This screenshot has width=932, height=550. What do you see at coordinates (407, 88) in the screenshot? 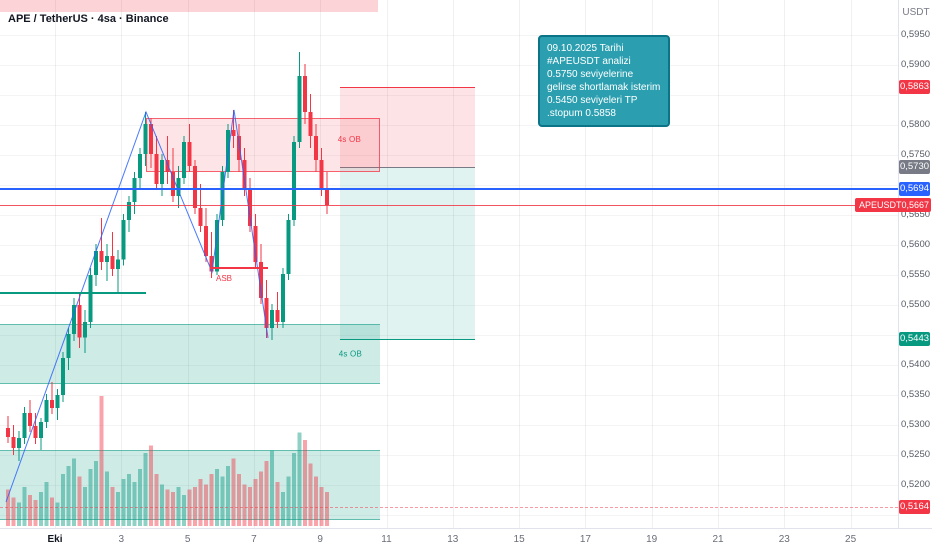
I see `stop-loss-line` at bounding box center [407, 88].